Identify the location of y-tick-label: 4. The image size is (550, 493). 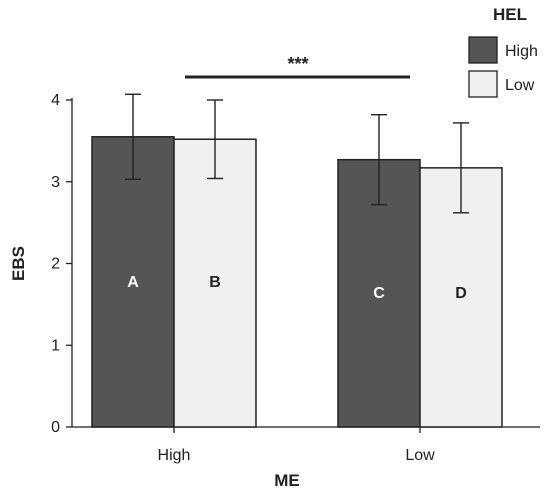
(55, 100).